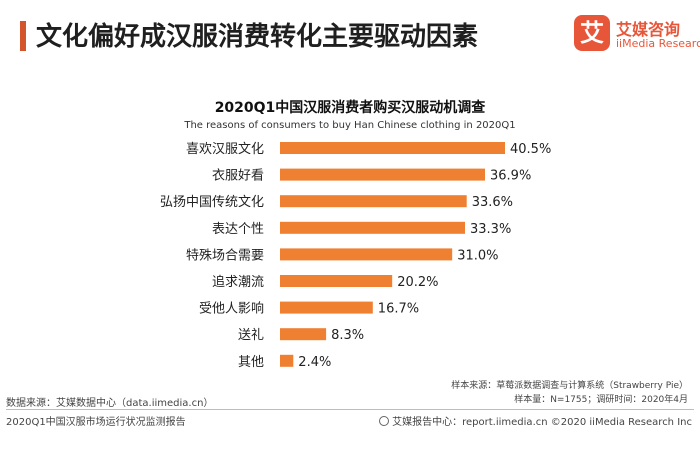 The image size is (700, 455). I want to click on category-label-6: 受他人影响, so click(231, 309).